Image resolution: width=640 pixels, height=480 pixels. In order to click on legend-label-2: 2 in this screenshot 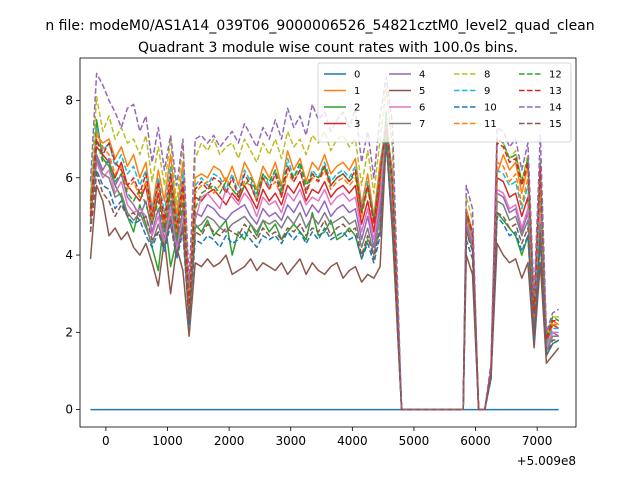, I will do `click(357, 108)`.